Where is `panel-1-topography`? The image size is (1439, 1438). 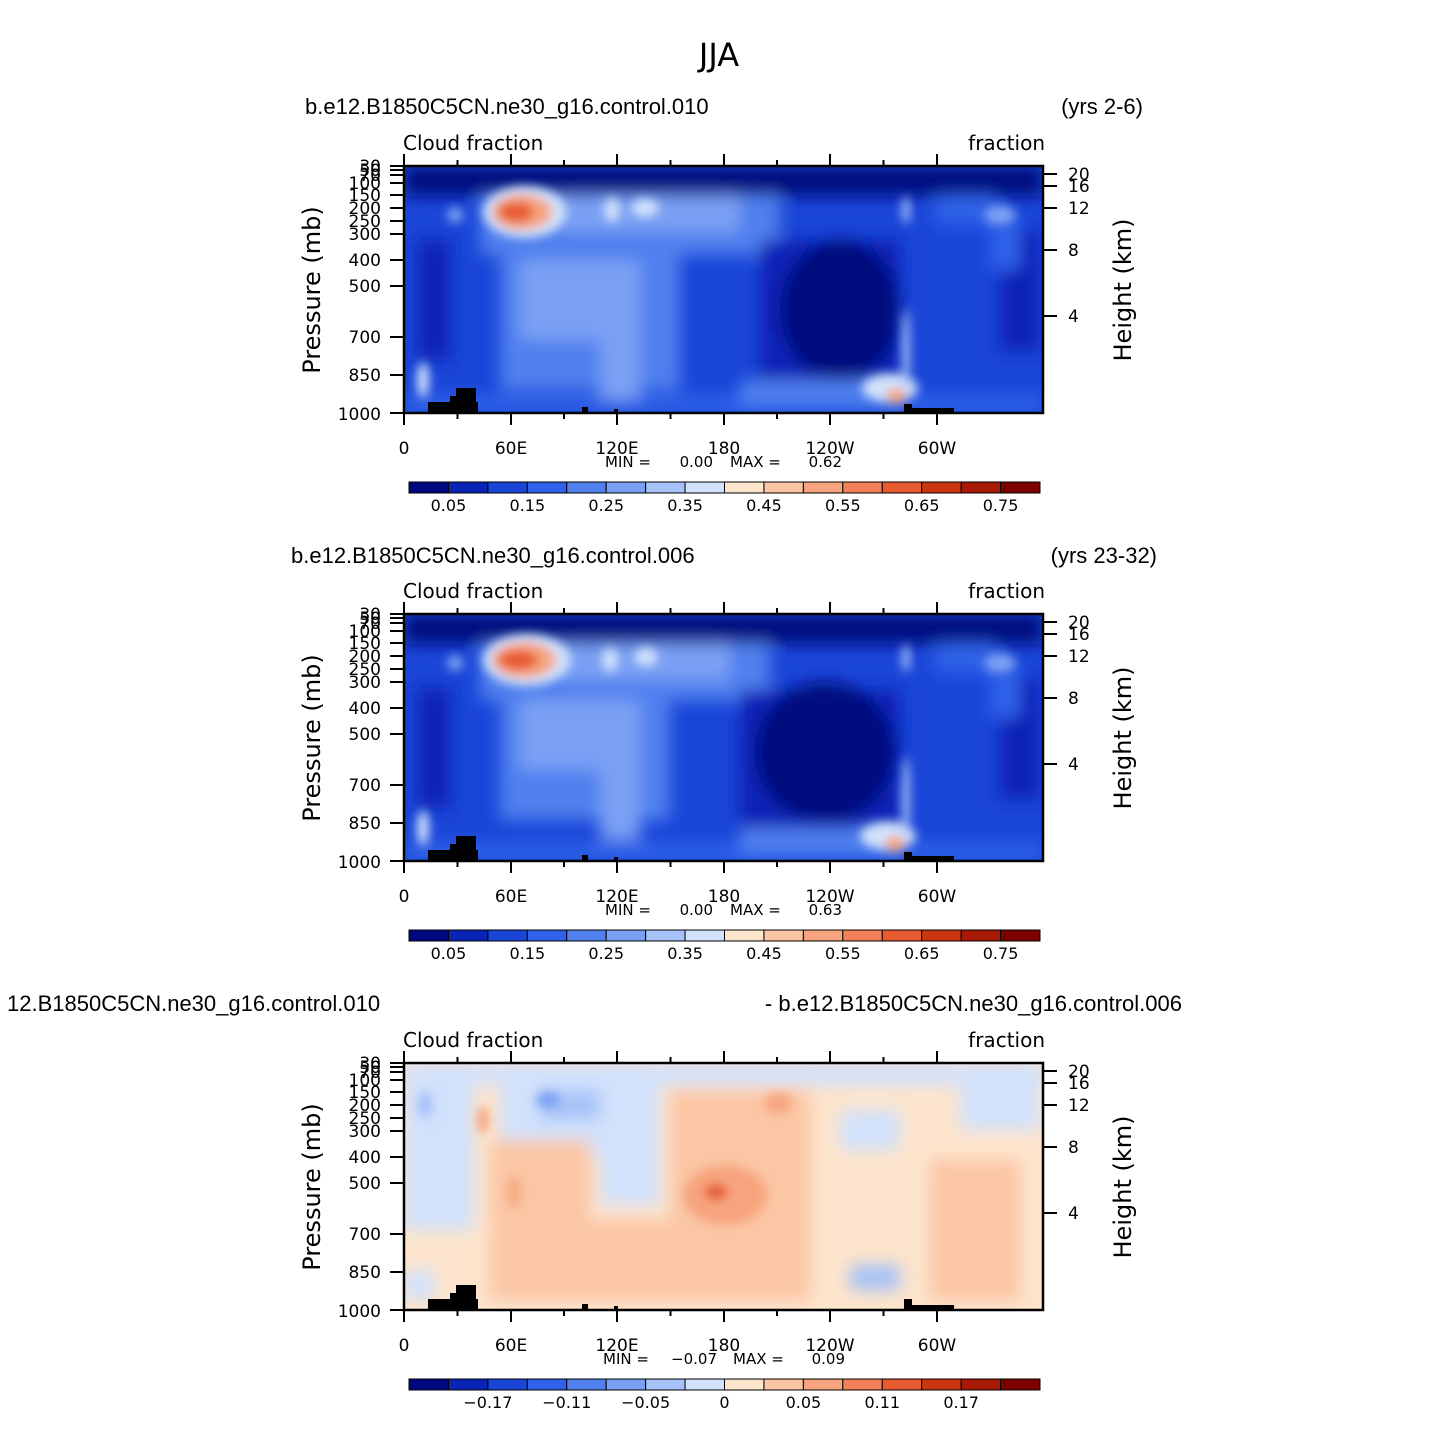
panel-1-topography is located at coordinates (691, 400).